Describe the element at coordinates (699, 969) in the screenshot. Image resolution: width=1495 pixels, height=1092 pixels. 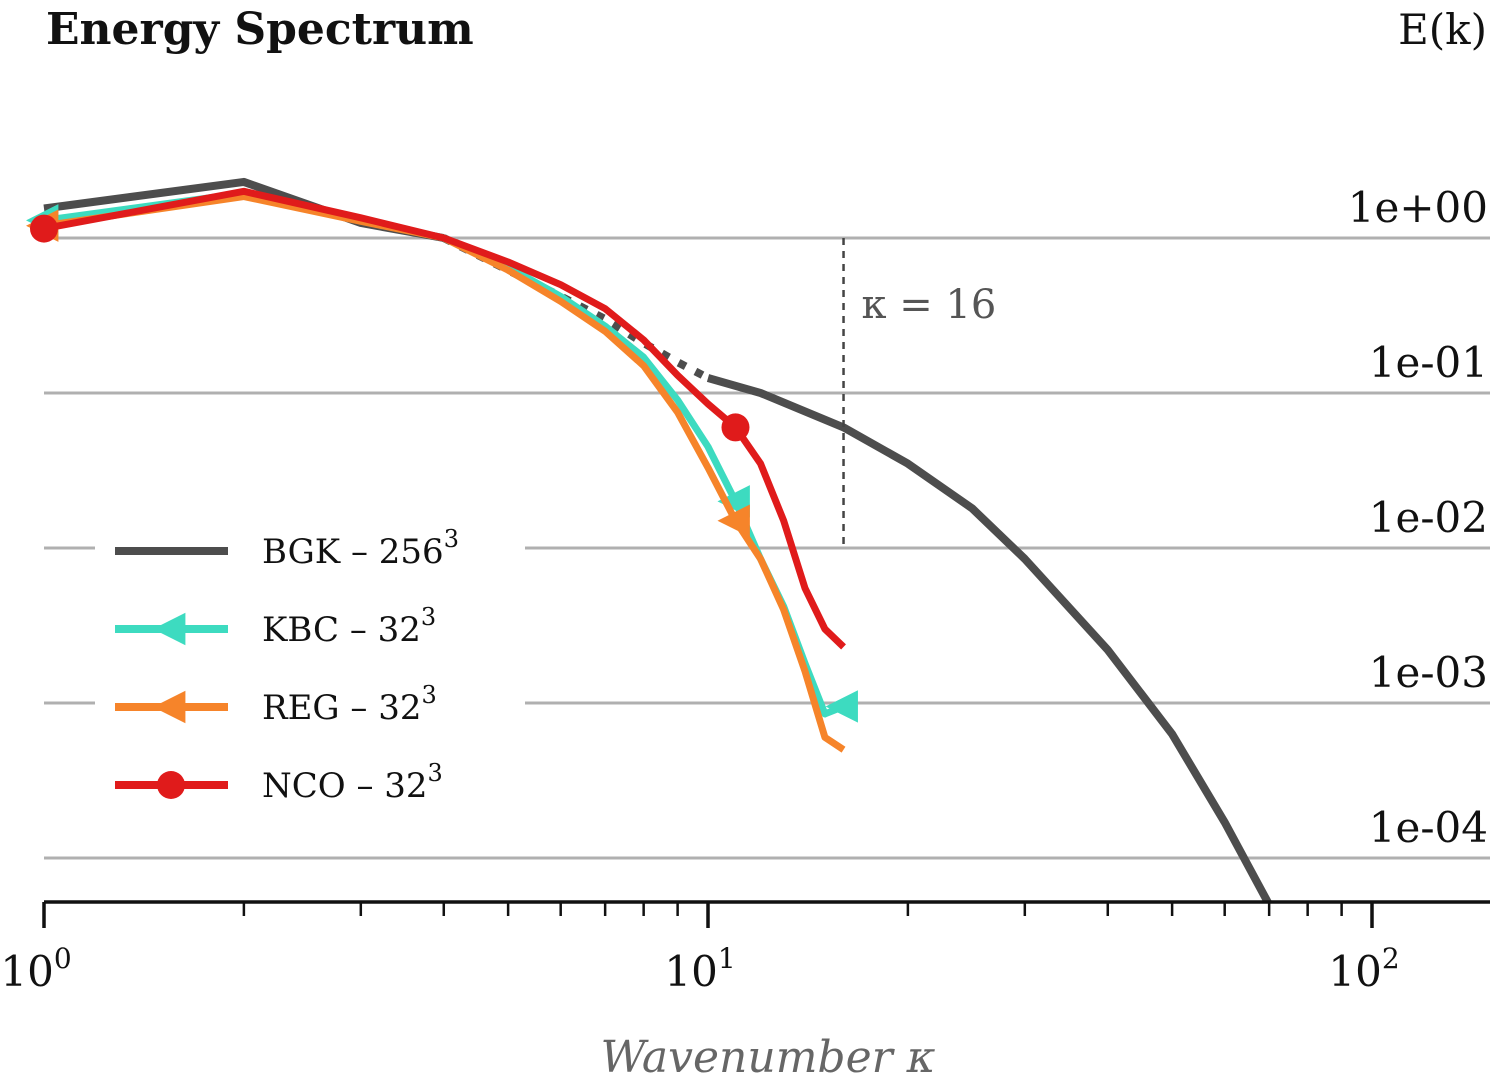
I see `x-tick-label: 10¹` at that location.